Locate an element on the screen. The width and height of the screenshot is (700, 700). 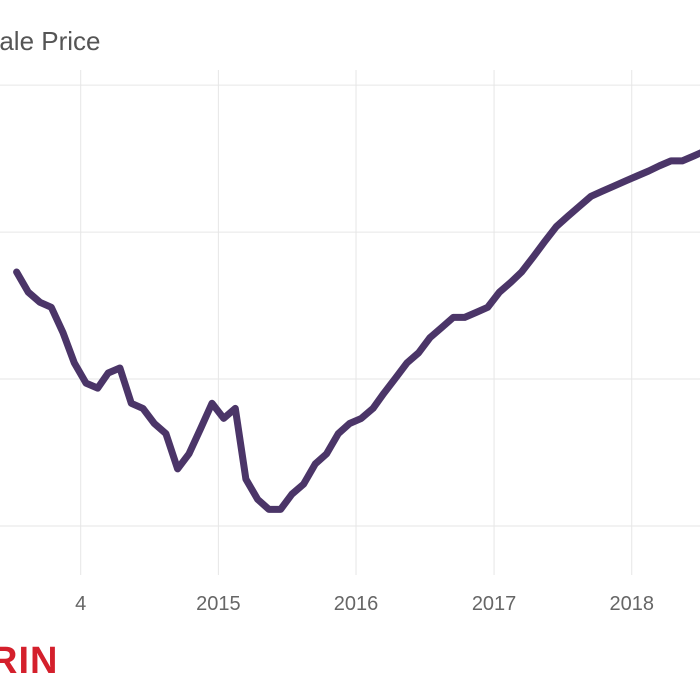
brand-logo: RIN is located at coordinates (29, 661).